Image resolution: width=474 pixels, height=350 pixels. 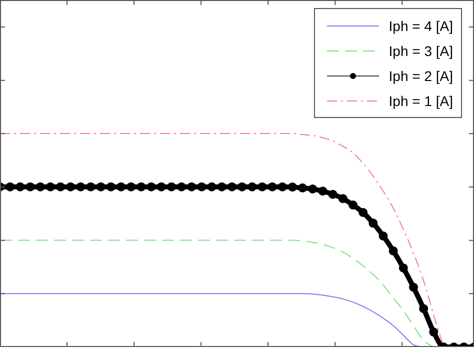 I want to click on legend-label: Iph = 3 [A], so click(x=420, y=50).